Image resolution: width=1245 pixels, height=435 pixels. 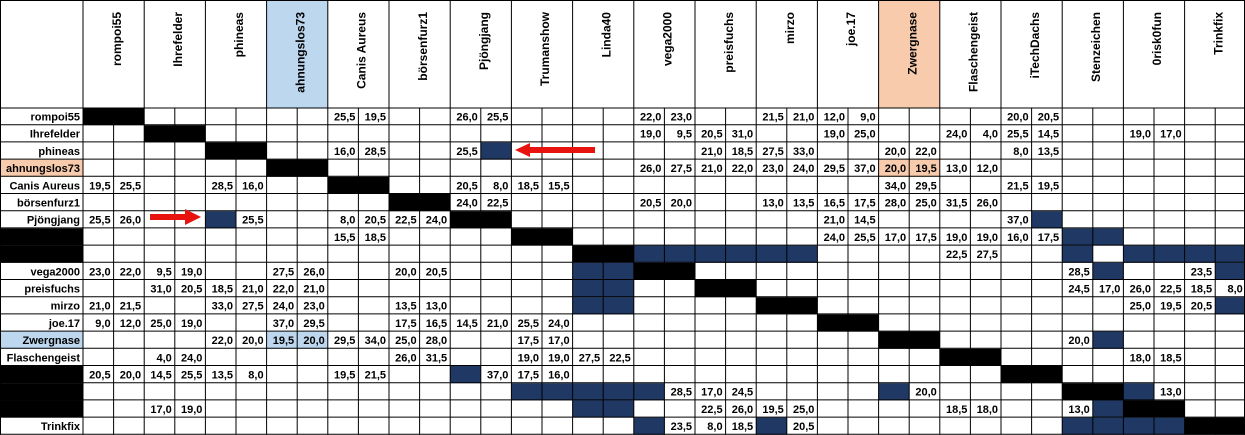 I want to click on score: 28,0, so click(x=436, y=341).